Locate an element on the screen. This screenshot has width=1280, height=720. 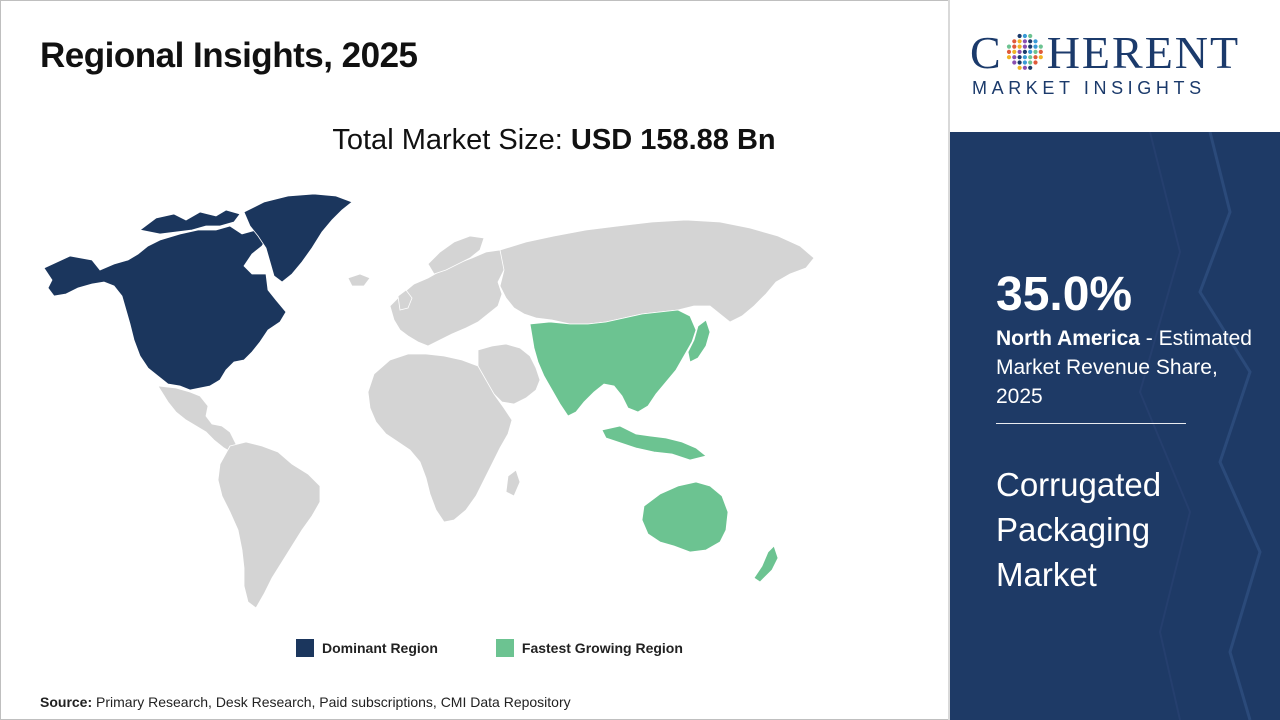
market-size: Total Market Size: USD 158.88 Bn is located at coordinates (474, 140).